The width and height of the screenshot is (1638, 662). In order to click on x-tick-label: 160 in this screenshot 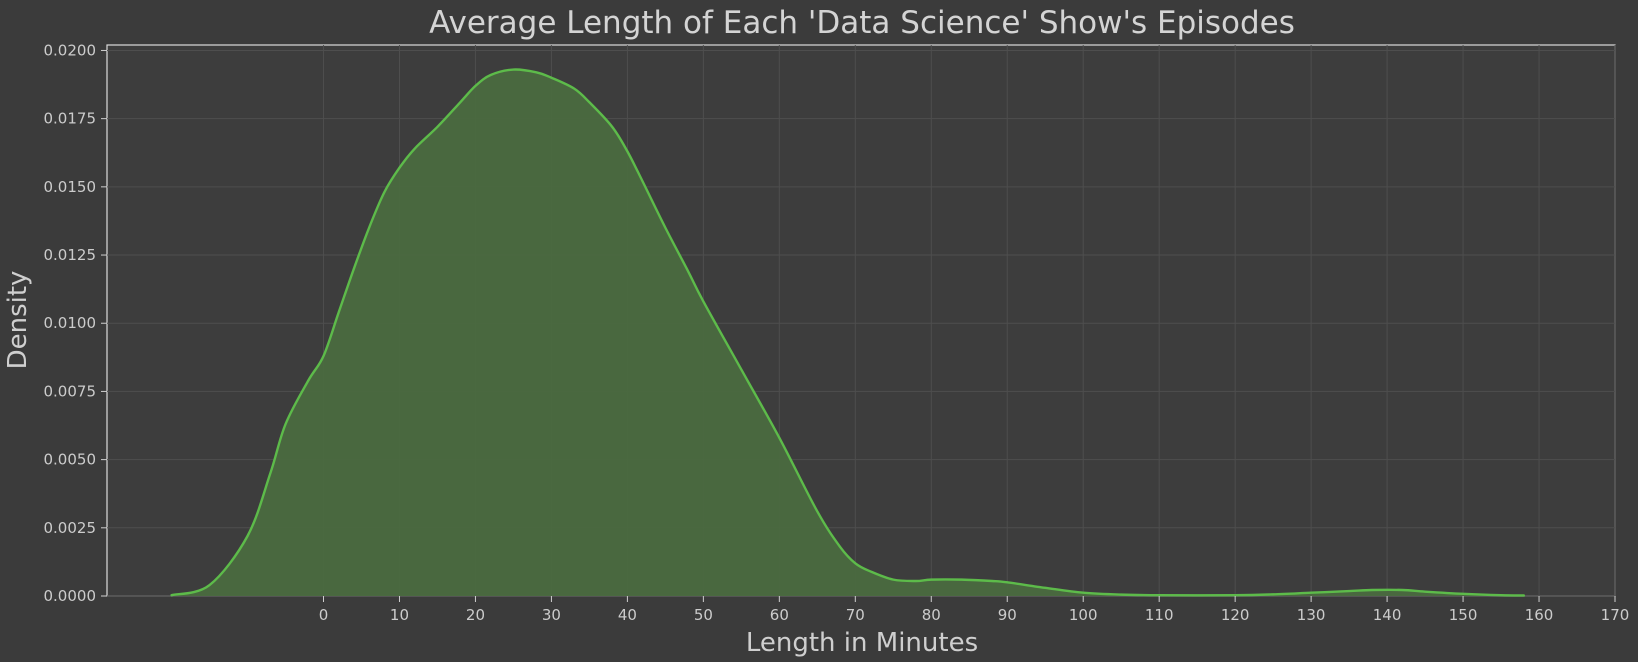, I will do `click(1539, 615)`.